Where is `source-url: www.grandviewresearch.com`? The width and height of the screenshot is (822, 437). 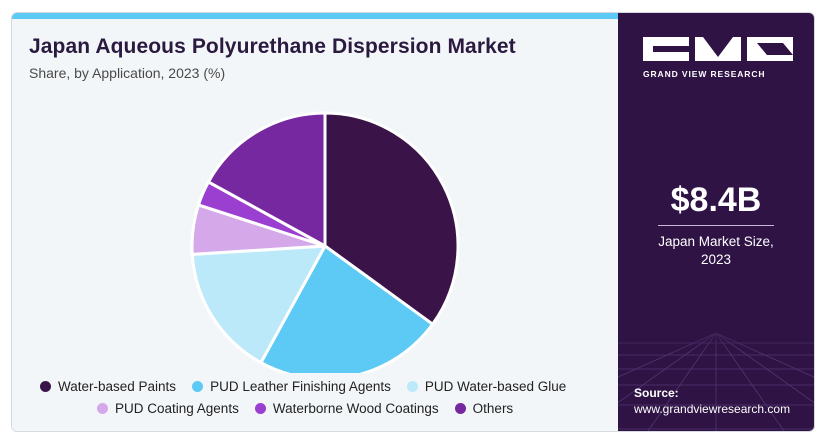
source-url: www.grandviewresearch.com is located at coordinates (712, 409).